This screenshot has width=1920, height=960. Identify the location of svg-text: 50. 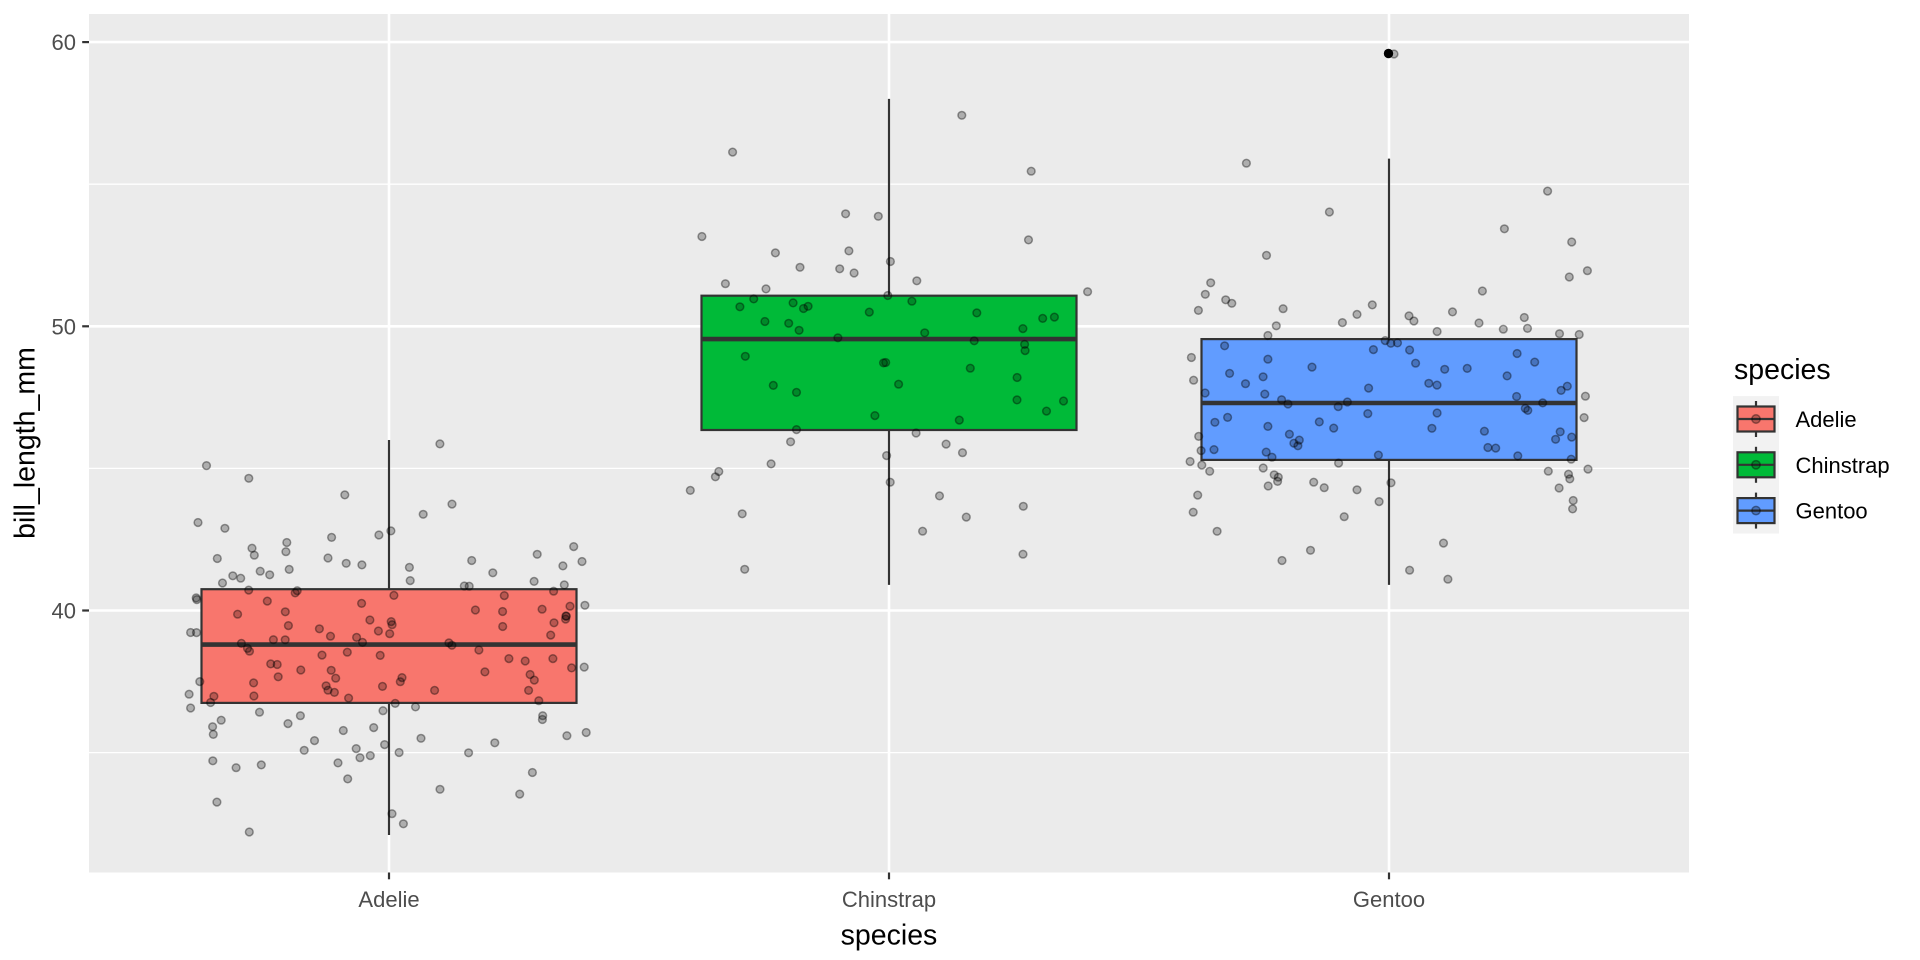
(64, 326).